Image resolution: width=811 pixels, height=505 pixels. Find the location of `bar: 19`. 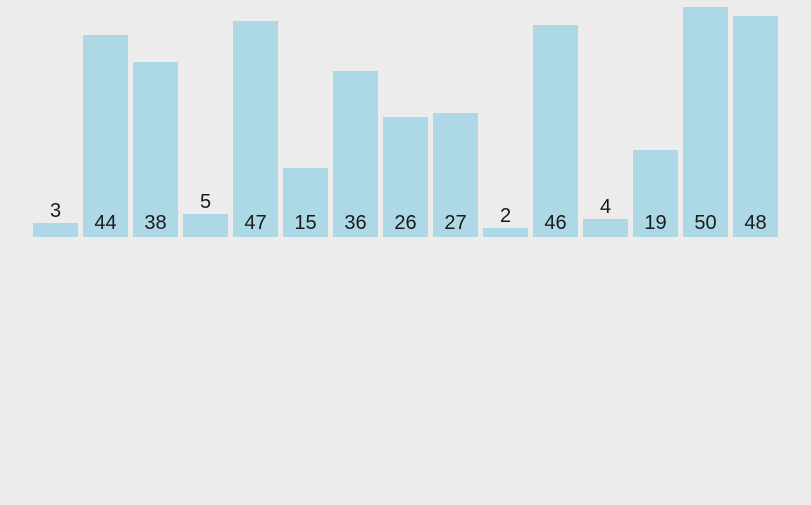

bar: 19 is located at coordinates (655, 118).